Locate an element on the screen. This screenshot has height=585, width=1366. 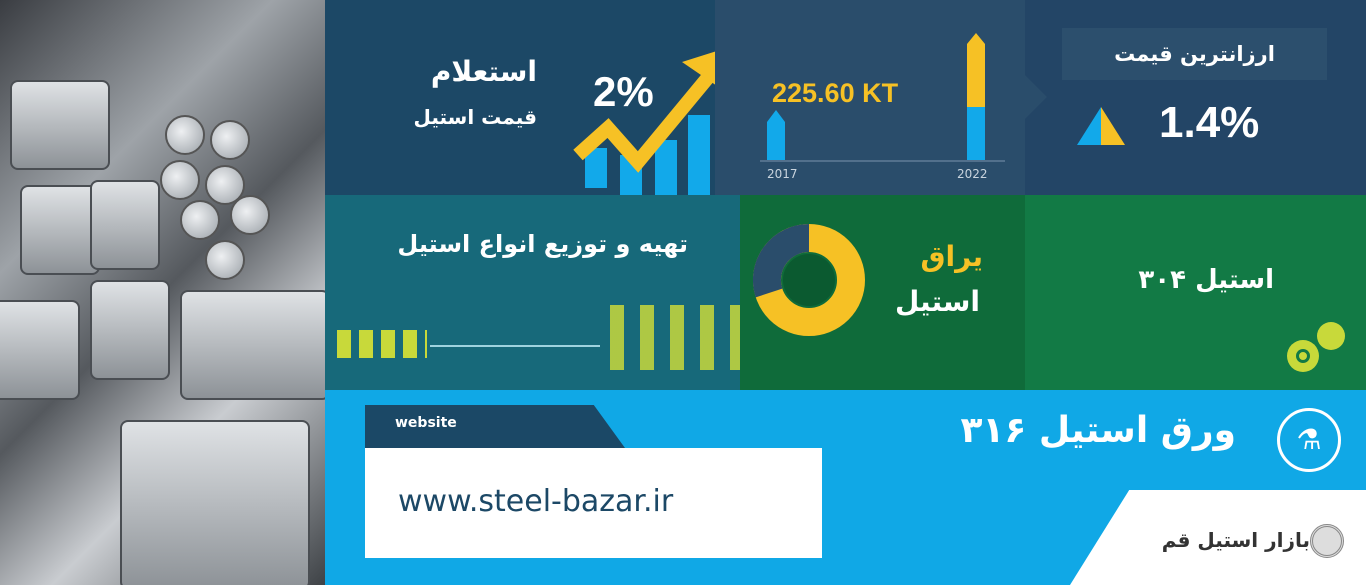
donut-chart-icon is located at coordinates (809, 279).